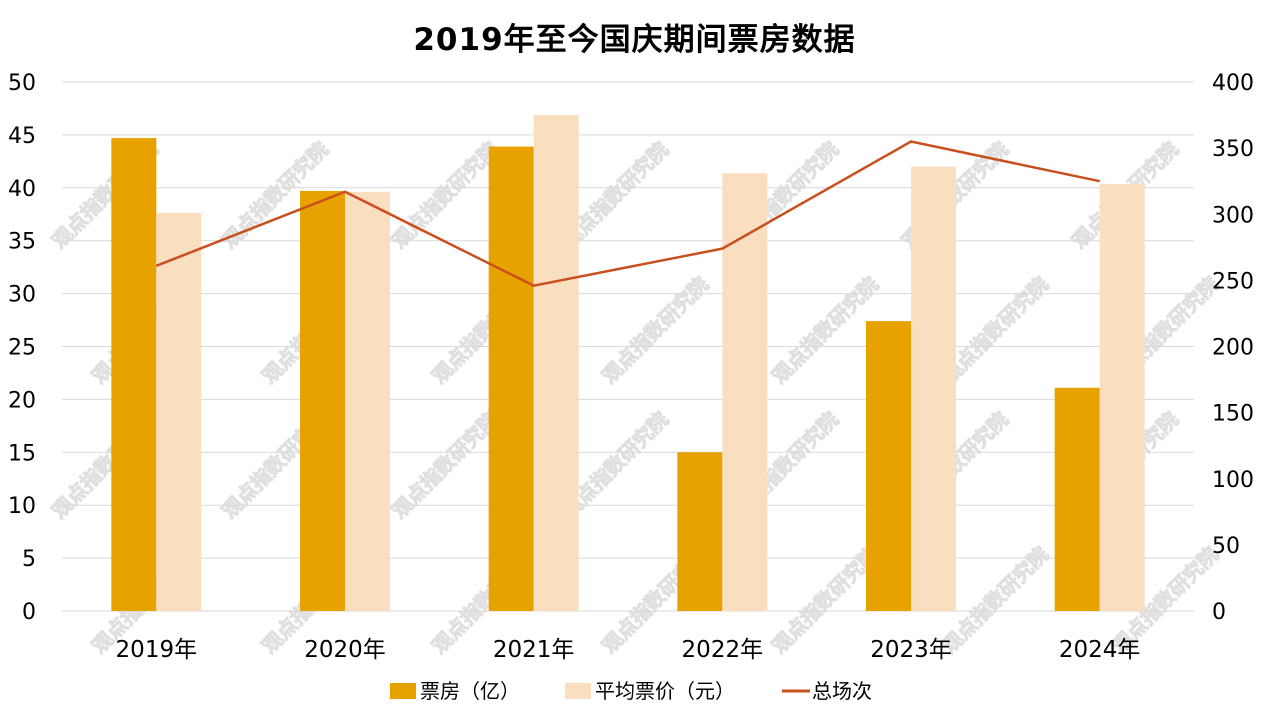  Describe the element at coordinates (1226, 546) in the screenshot. I see `right-tick-label: 50` at that location.